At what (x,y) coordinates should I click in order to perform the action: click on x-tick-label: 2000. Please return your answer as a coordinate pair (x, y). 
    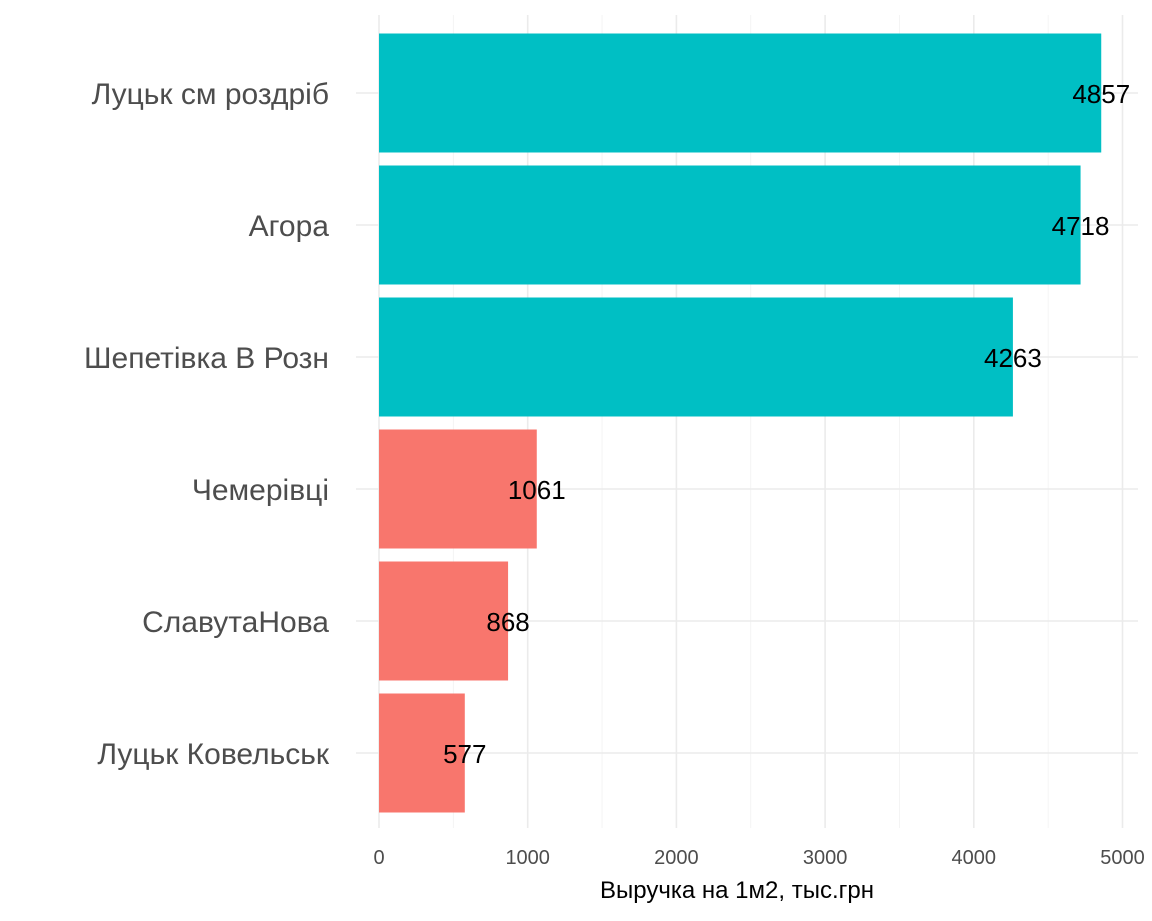
    Looking at the image, I should click on (676, 858).